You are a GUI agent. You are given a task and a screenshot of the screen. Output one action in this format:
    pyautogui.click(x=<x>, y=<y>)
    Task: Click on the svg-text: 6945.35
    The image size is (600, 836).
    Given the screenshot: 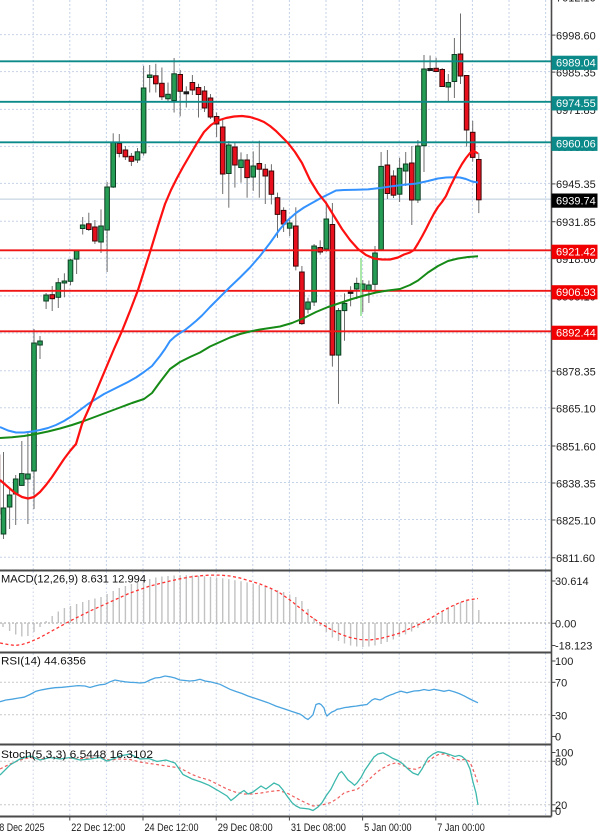 What is the action you would take?
    pyautogui.click(x=576, y=185)
    